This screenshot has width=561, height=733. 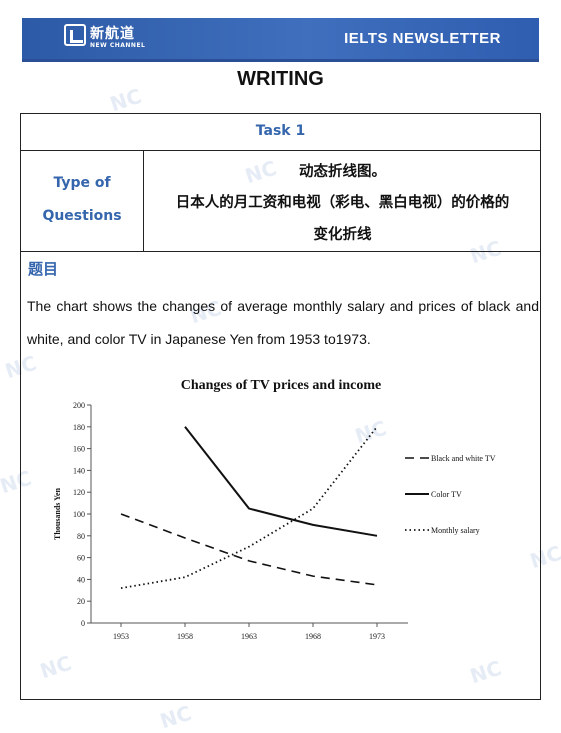 I want to click on type-description-line1: 动态折线图。, so click(x=342, y=172).